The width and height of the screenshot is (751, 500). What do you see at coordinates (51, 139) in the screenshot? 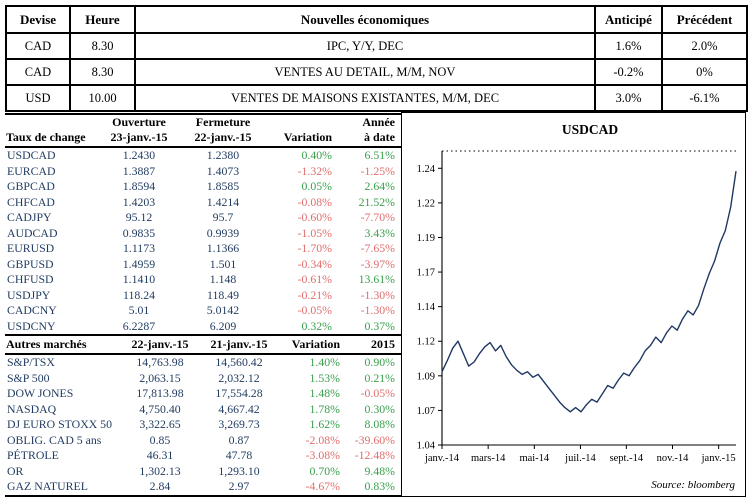
I see `fx-table-title: Taux de change` at bounding box center [51, 139].